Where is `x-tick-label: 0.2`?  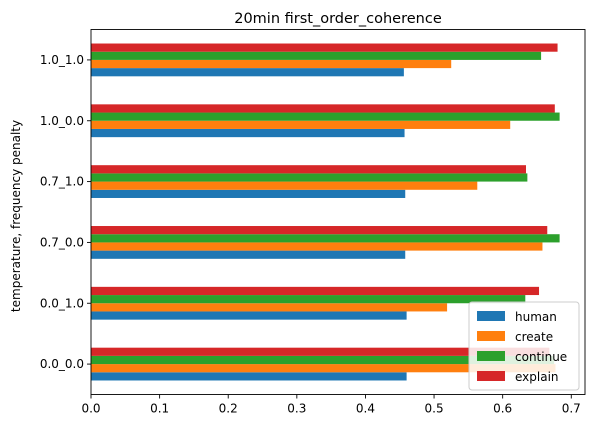 x-tick-label: 0.2 is located at coordinates (228, 409).